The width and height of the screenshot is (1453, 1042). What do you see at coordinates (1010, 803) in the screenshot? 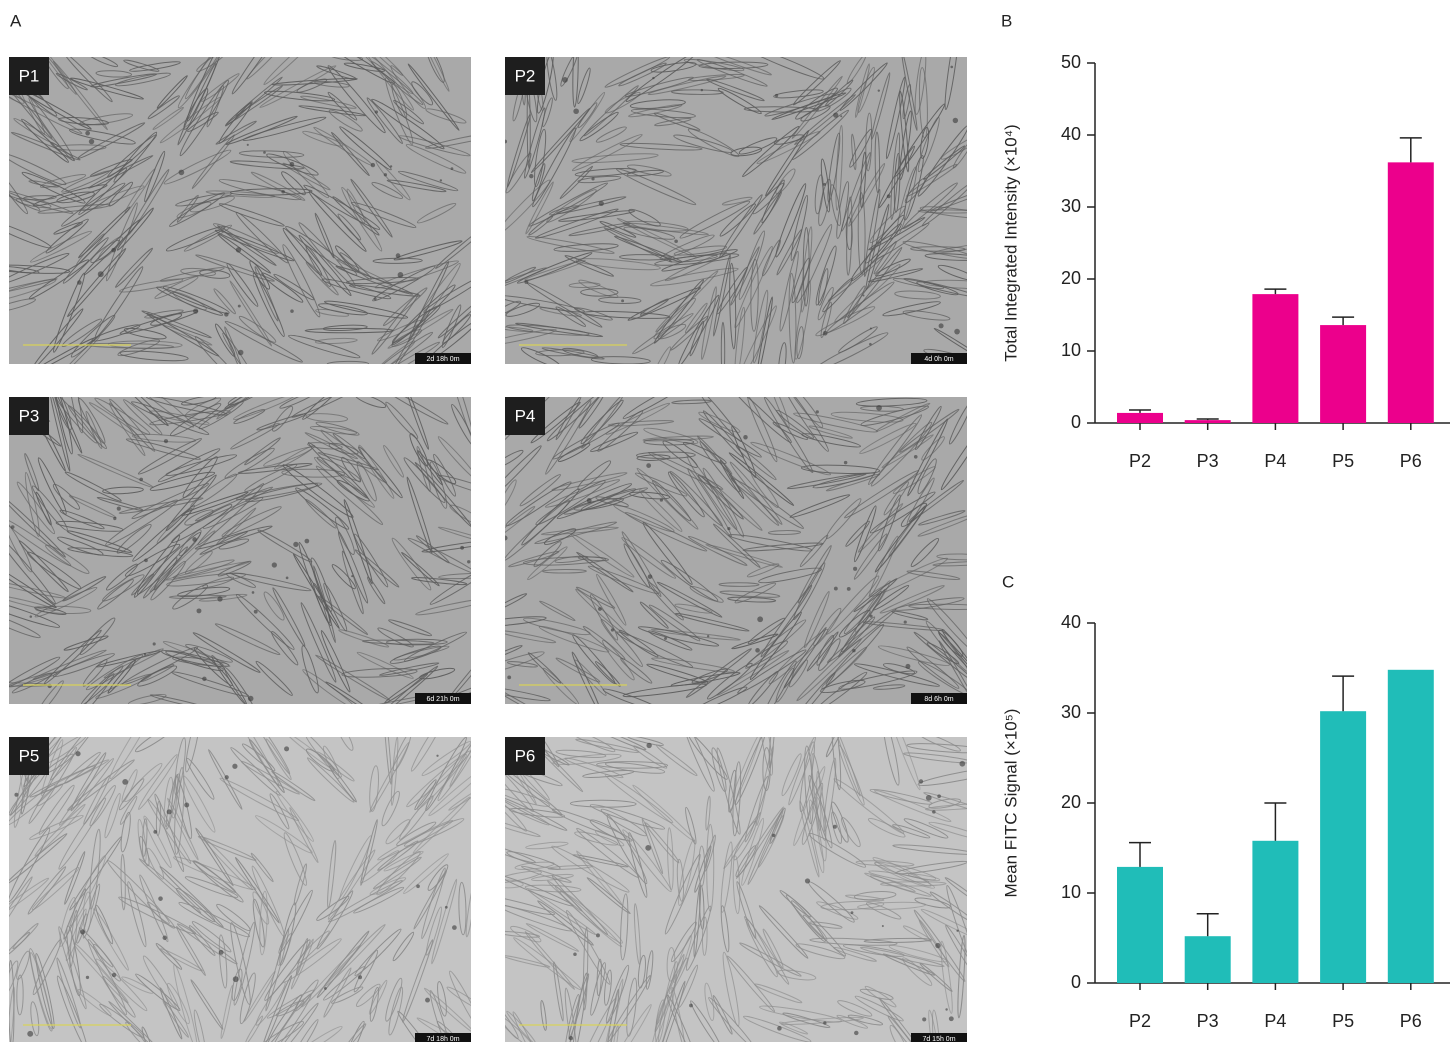
I see `y-axis-label: Mean FITC Signal (×10⁵)` at bounding box center [1010, 803].